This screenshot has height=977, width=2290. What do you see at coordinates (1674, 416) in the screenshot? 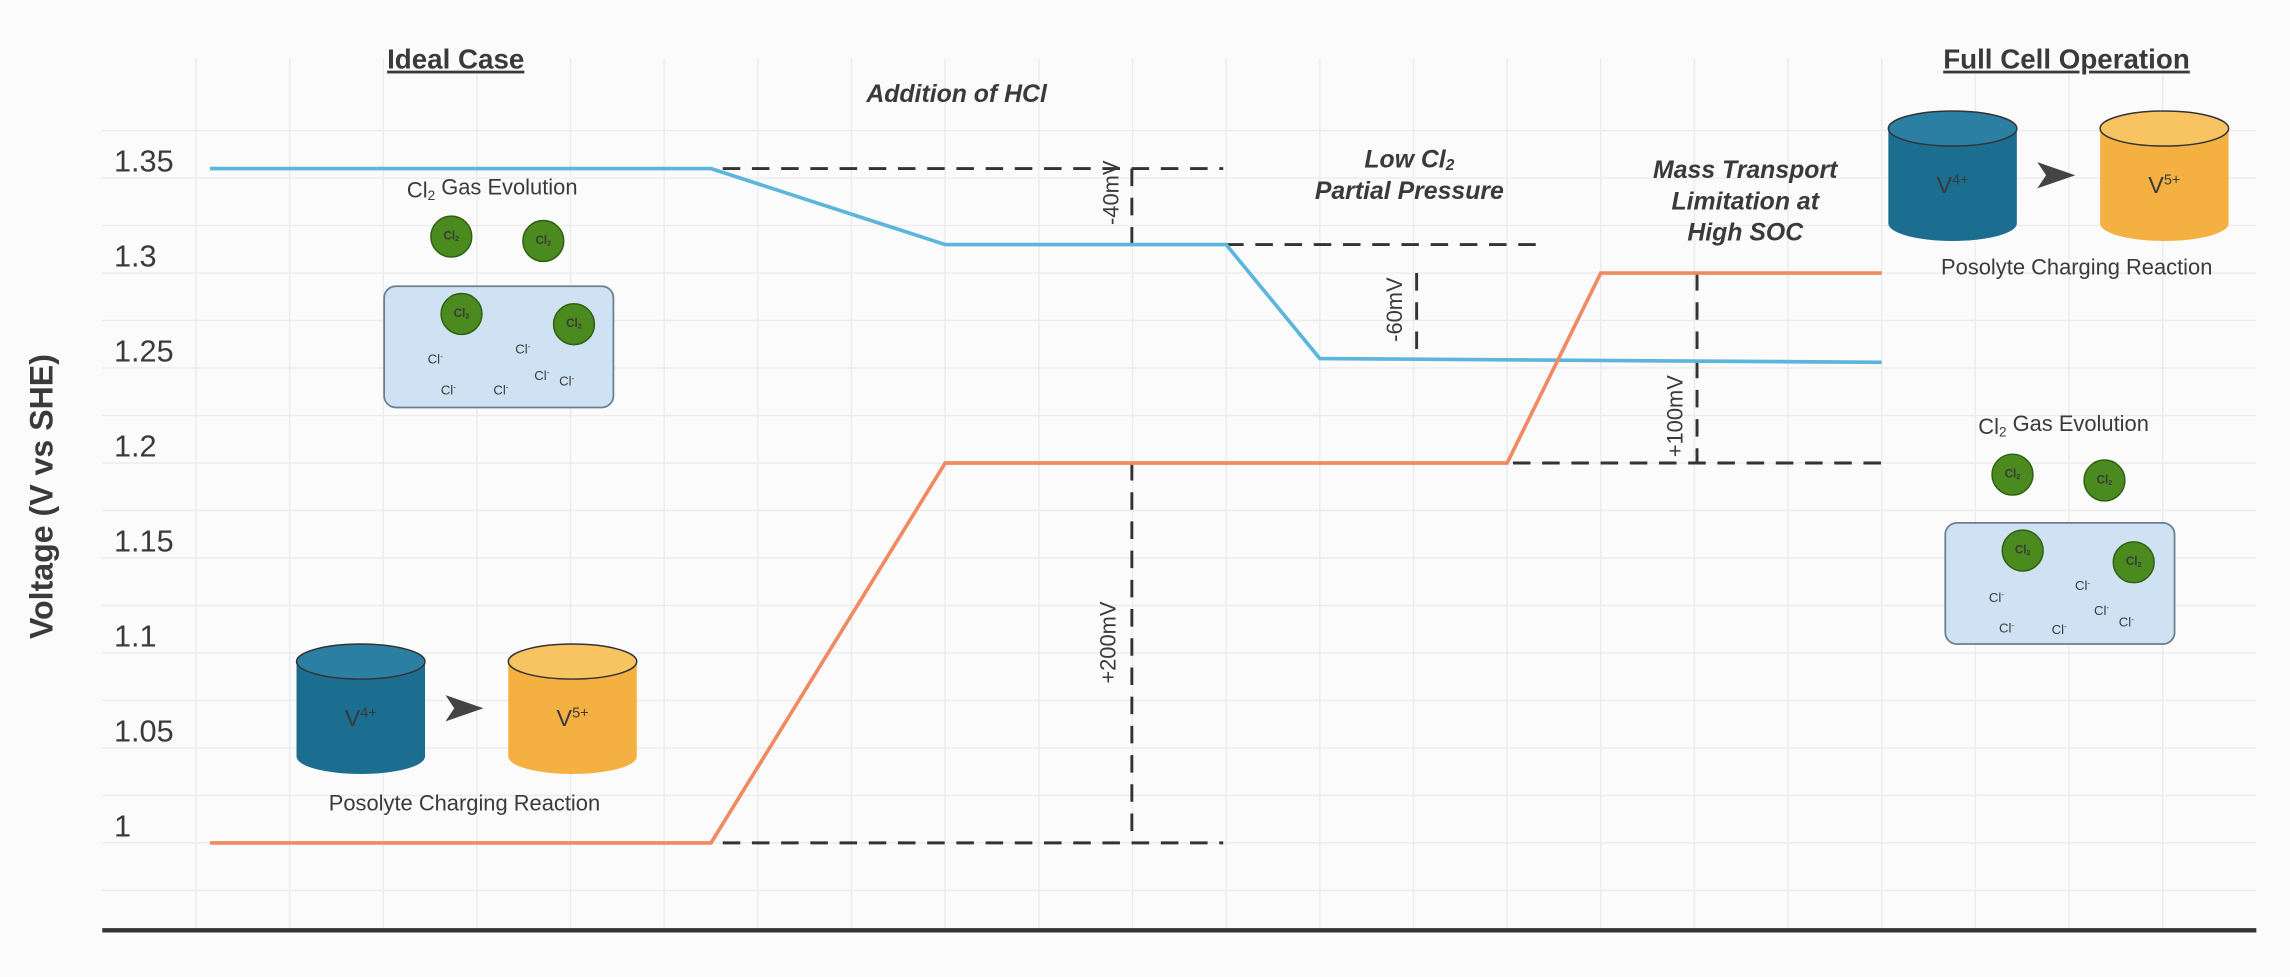
I see `shift-label: +100mV` at bounding box center [1674, 416].